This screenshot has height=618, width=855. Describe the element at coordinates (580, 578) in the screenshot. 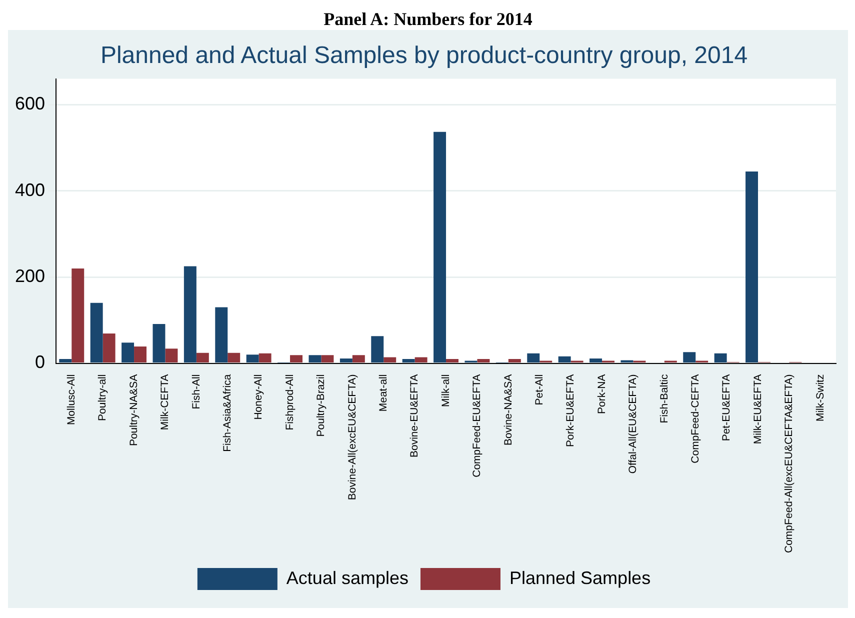

I see `legend-label: Planned Samples` at that location.